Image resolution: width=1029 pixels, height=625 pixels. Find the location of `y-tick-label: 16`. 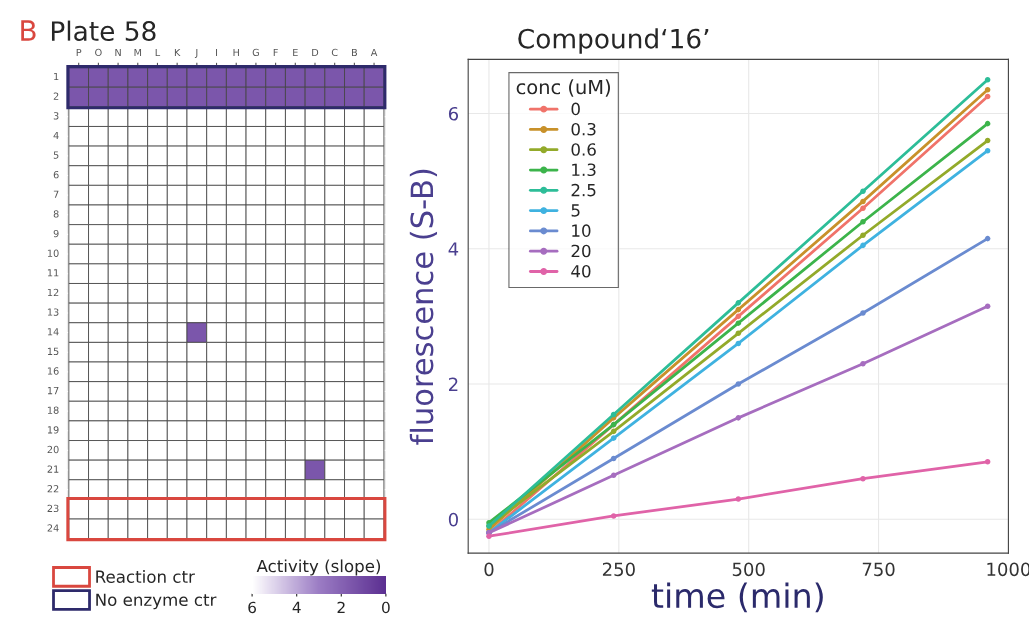

y-tick-label: 16 is located at coordinates (53, 371).